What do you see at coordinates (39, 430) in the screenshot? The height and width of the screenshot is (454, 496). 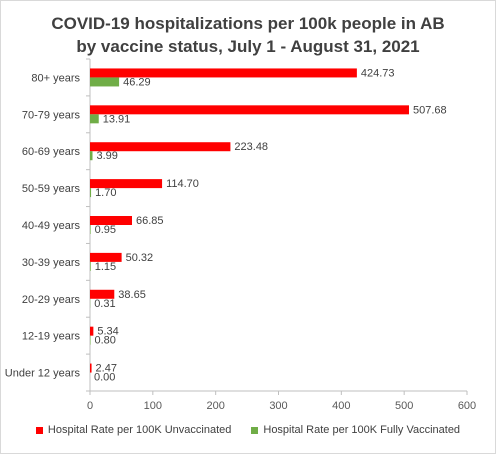 I see `legend-swatch-unvaccinated` at bounding box center [39, 430].